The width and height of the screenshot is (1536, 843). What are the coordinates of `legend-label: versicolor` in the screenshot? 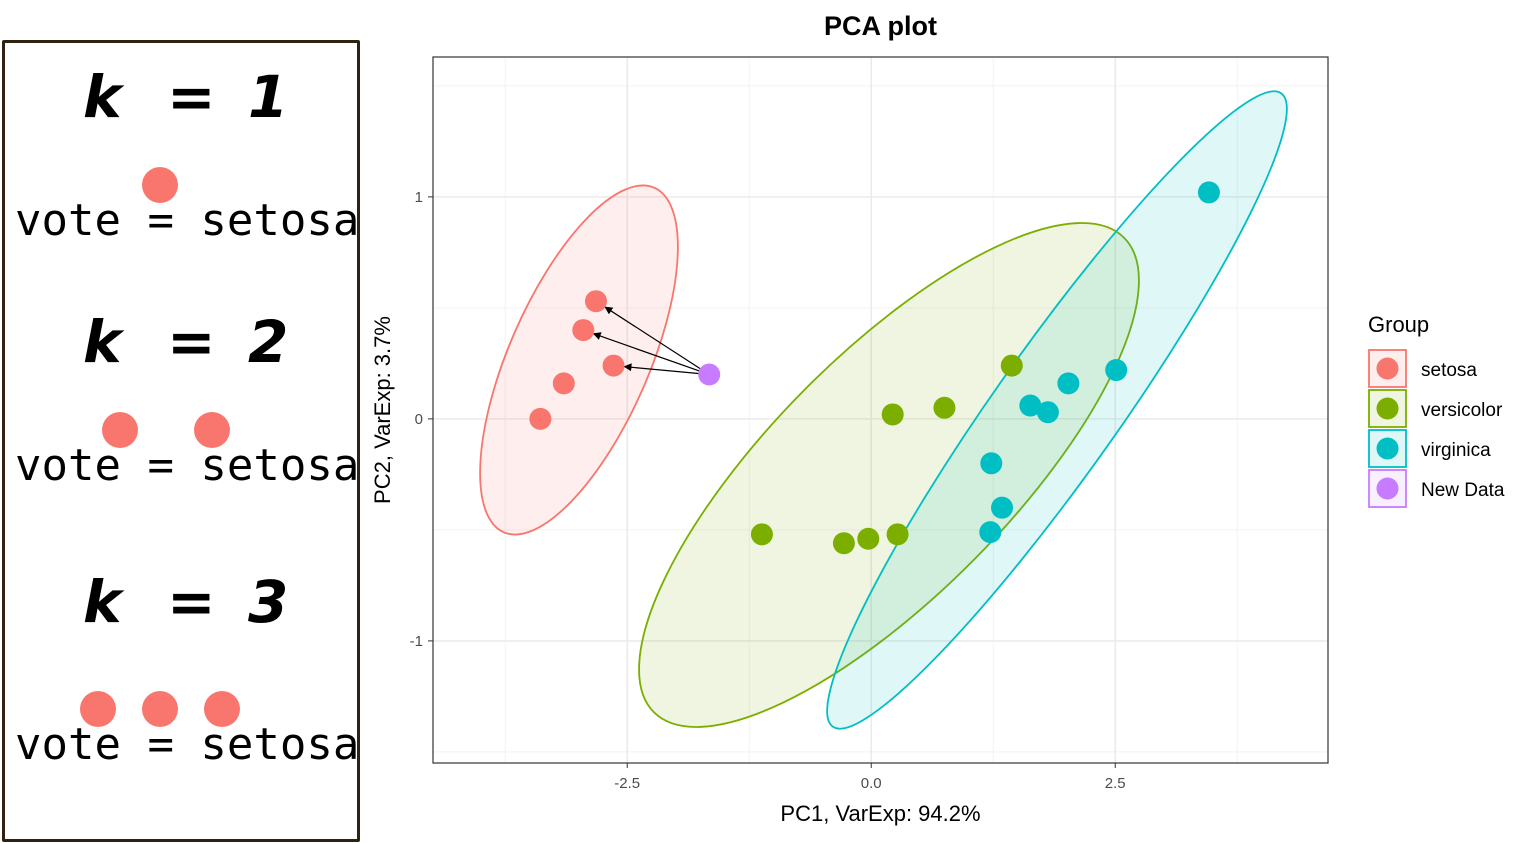 It's located at (1462, 410).